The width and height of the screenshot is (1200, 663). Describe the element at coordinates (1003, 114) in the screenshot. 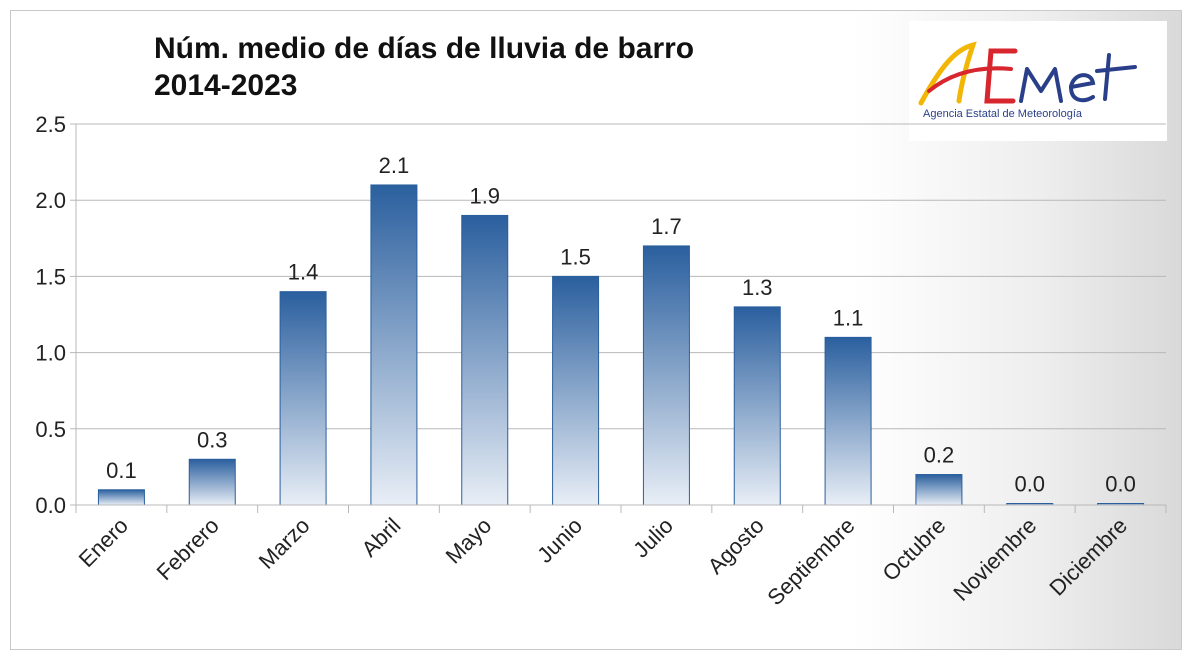

I see `logo-subtitle: Agencia Estatal de Meteorología` at that location.